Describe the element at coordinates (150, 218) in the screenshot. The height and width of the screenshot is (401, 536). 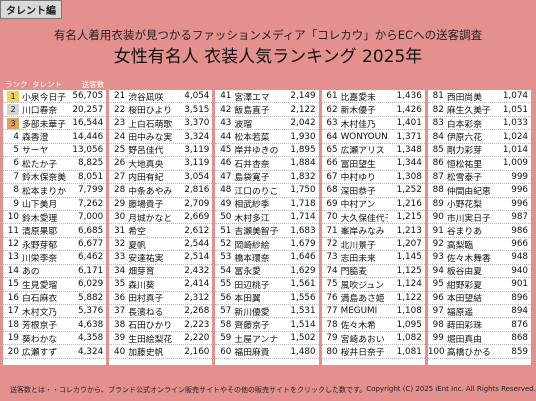
I see `talent-name: 月城かなと` at that location.